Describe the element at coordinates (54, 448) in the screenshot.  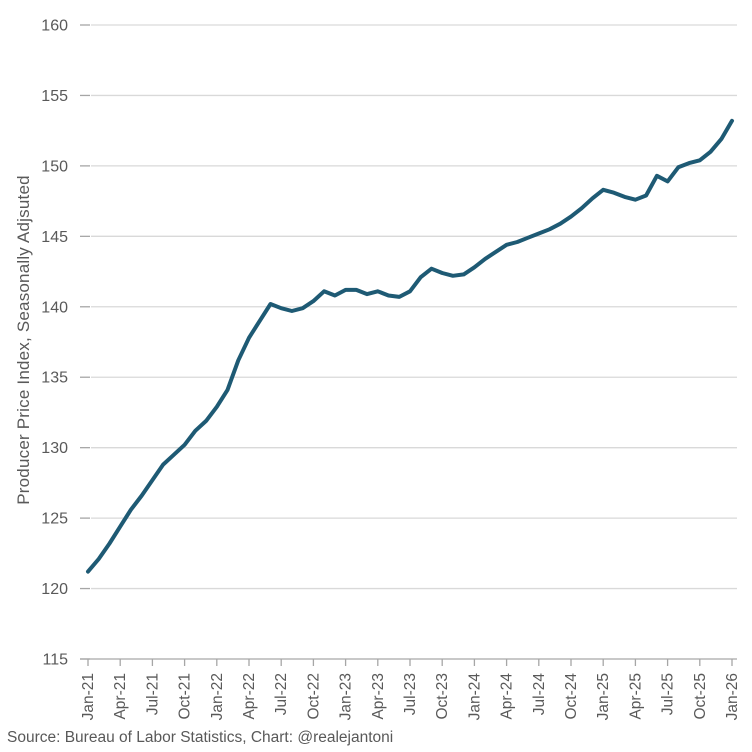
I see `y-tick-label: 130` at that location.